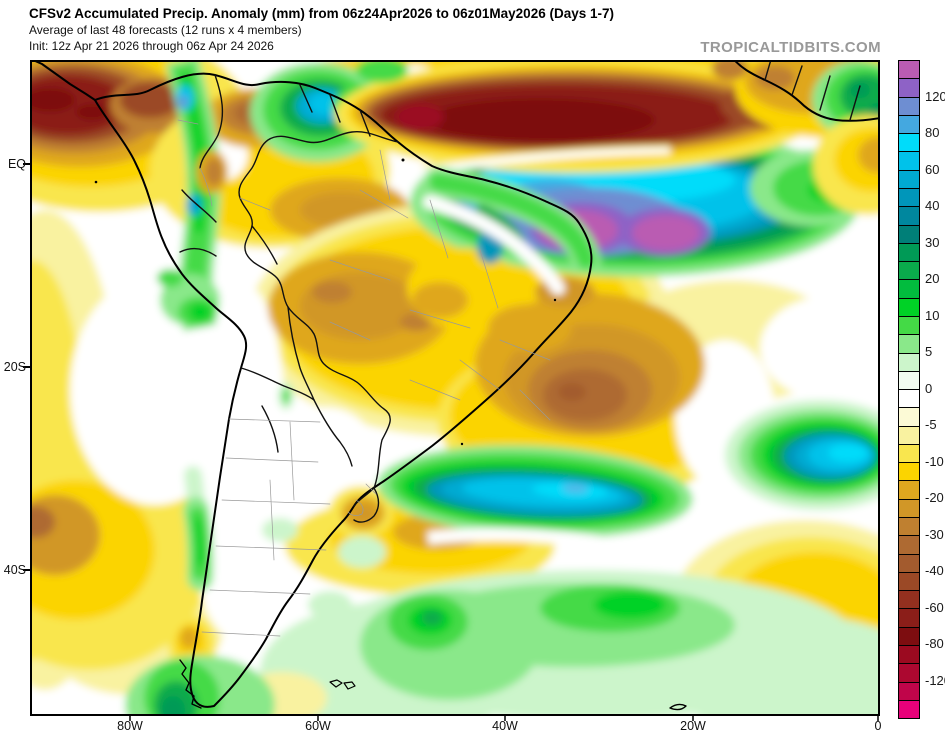  I want to click on colorbar-tick-label: 30, so click(932, 242).